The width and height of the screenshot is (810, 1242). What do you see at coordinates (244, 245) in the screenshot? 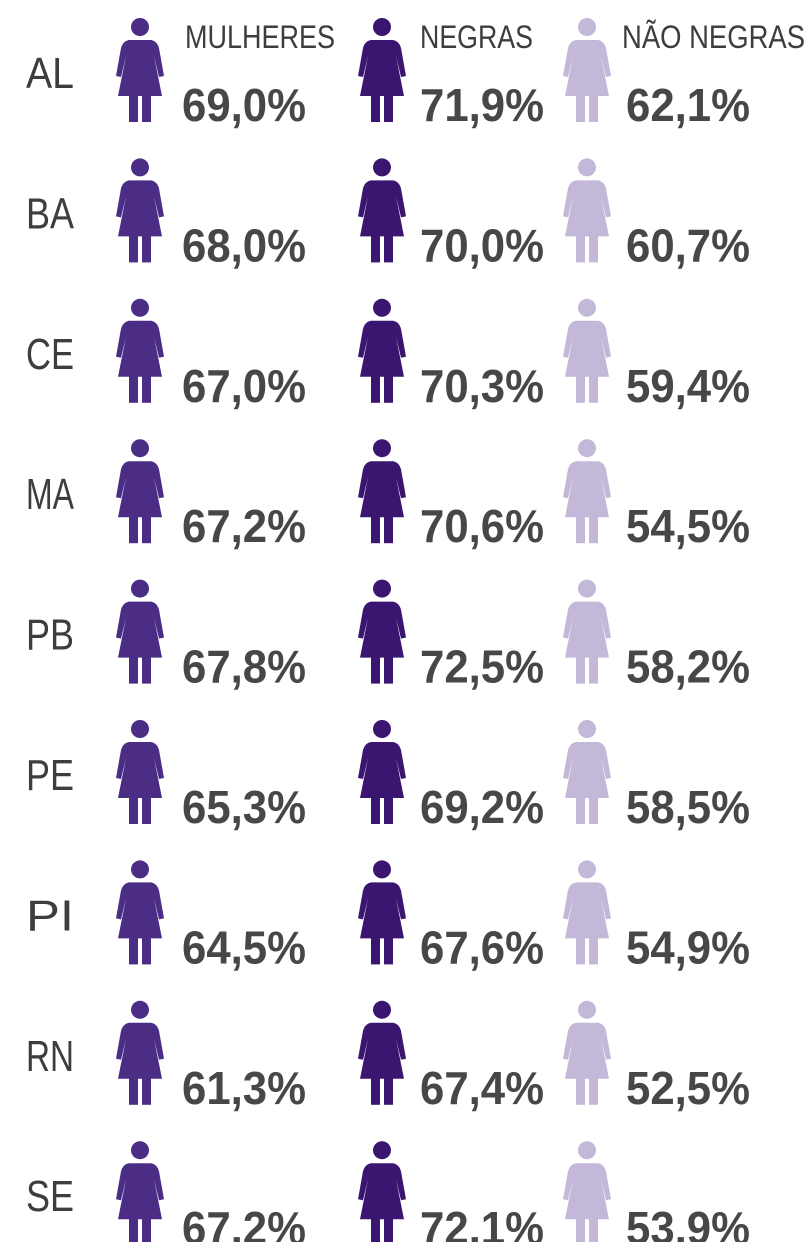
I see `percent-value: 68,0%` at bounding box center [244, 245].